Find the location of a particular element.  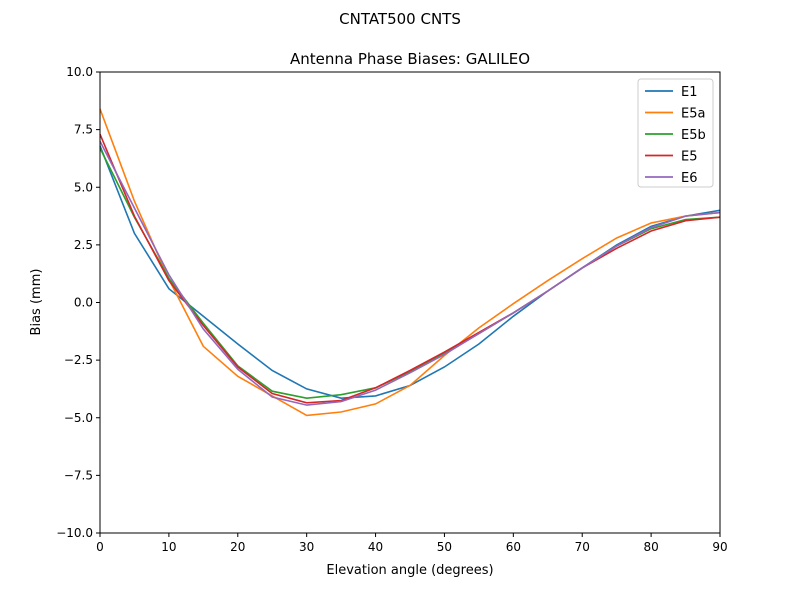

y-tick-label: −10.0 is located at coordinates (74, 533).